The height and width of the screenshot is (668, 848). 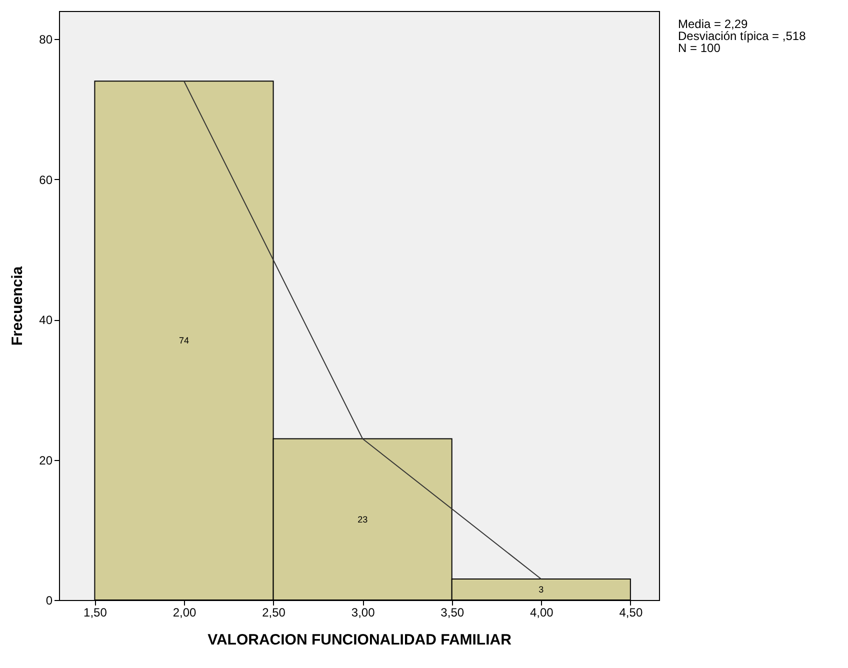 What do you see at coordinates (452, 613) in the screenshot?
I see `x-tick-label: 3,50` at bounding box center [452, 613].